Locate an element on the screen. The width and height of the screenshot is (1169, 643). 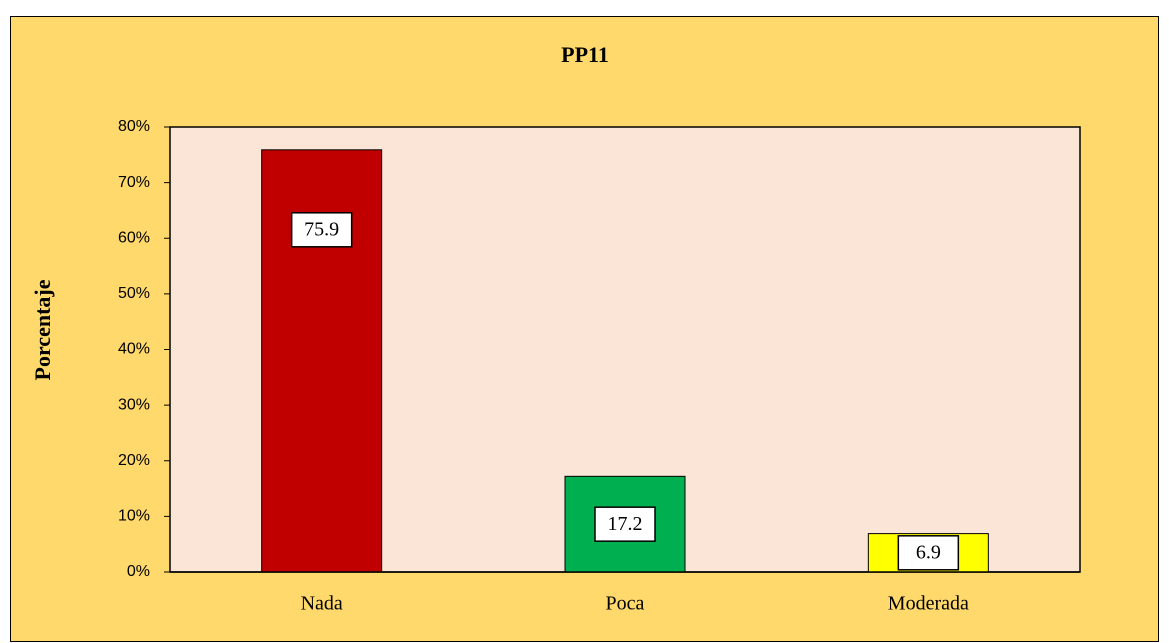
data-label: 17.2 is located at coordinates (625, 524).